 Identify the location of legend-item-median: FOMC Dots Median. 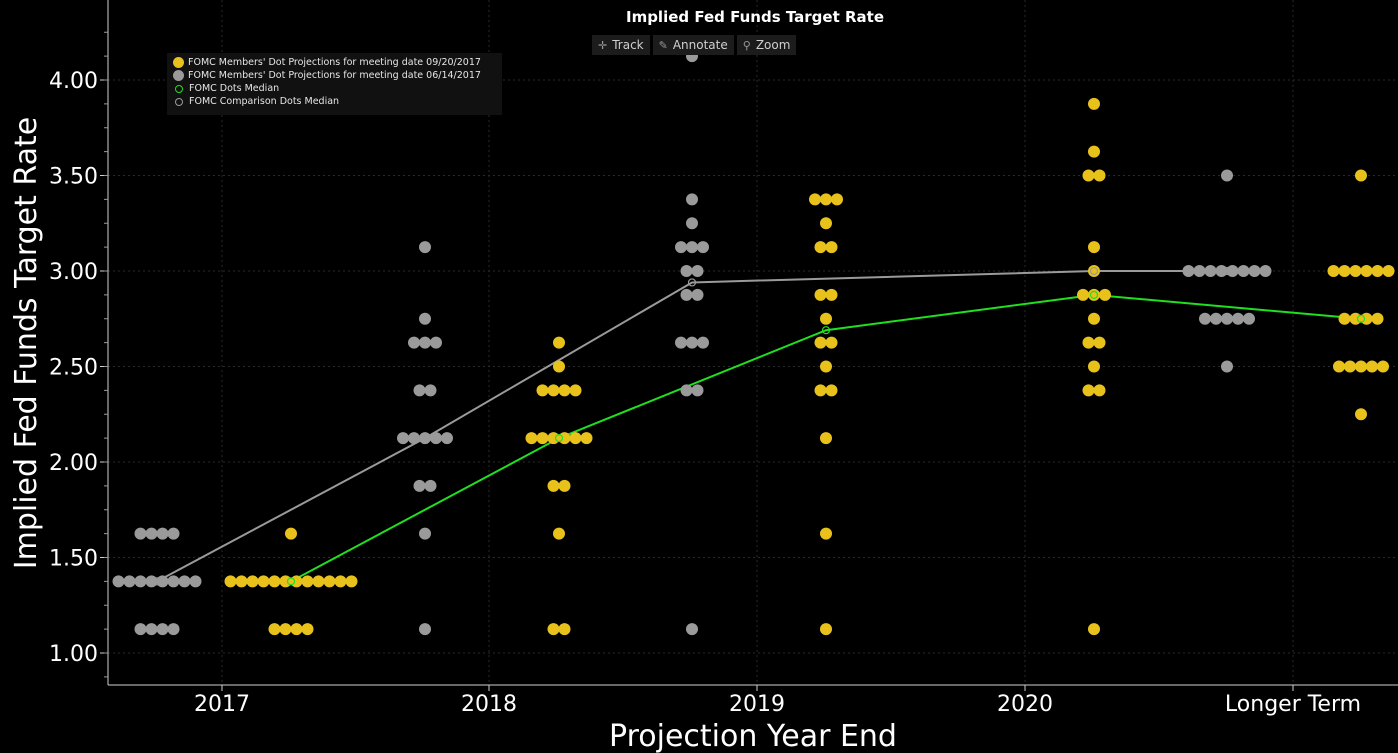
(337, 88).